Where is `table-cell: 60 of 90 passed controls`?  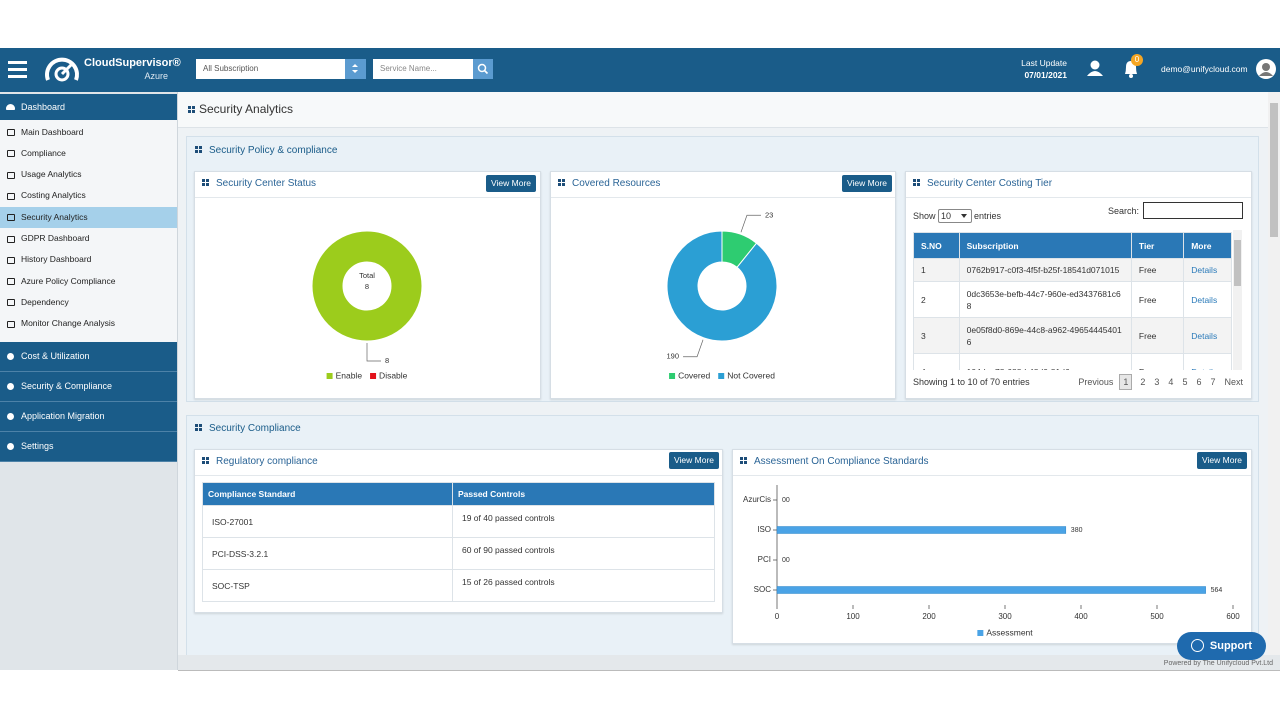 table-cell: 60 of 90 passed controls is located at coordinates (583, 553).